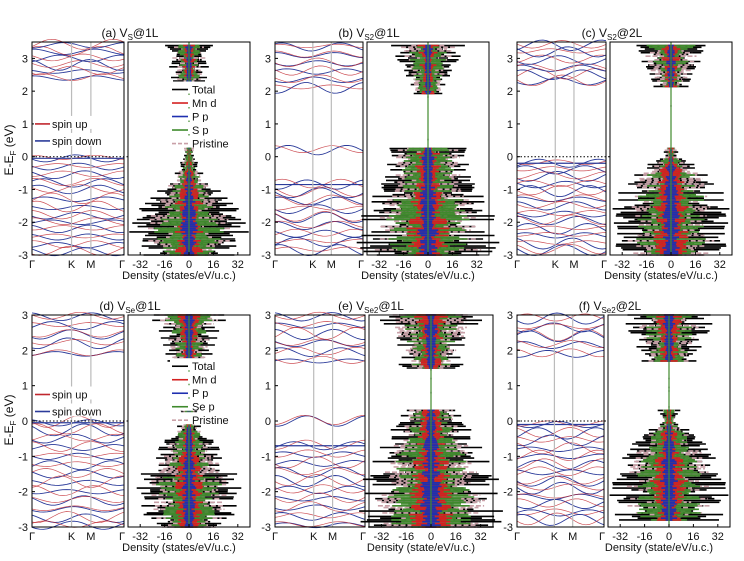 Image resolution: width=744 pixels, height=561 pixels. I want to click on panel-title-subscript: S, so click(130, 37).